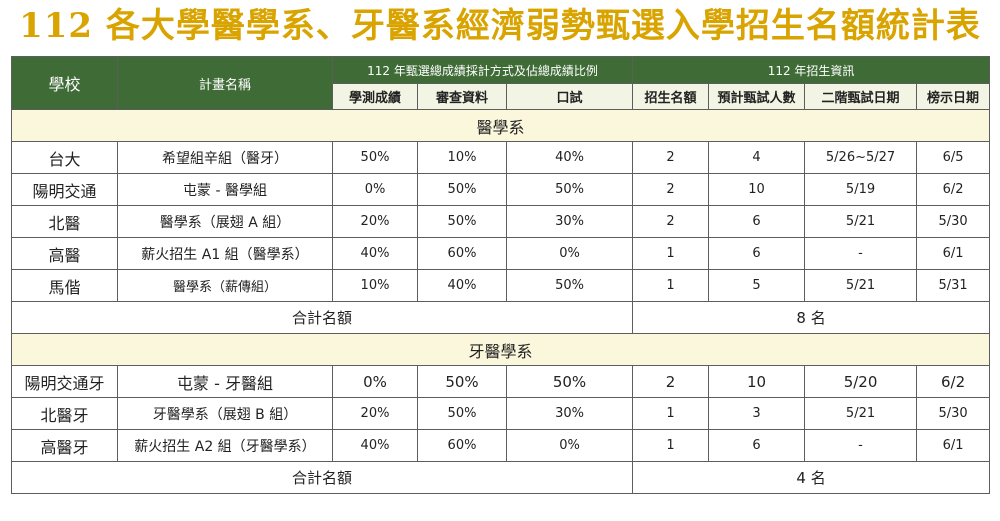  What do you see at coordinates (757, 285) in the screenshot?
I see `expected-cell: 5` at bounding box center [757, 285].